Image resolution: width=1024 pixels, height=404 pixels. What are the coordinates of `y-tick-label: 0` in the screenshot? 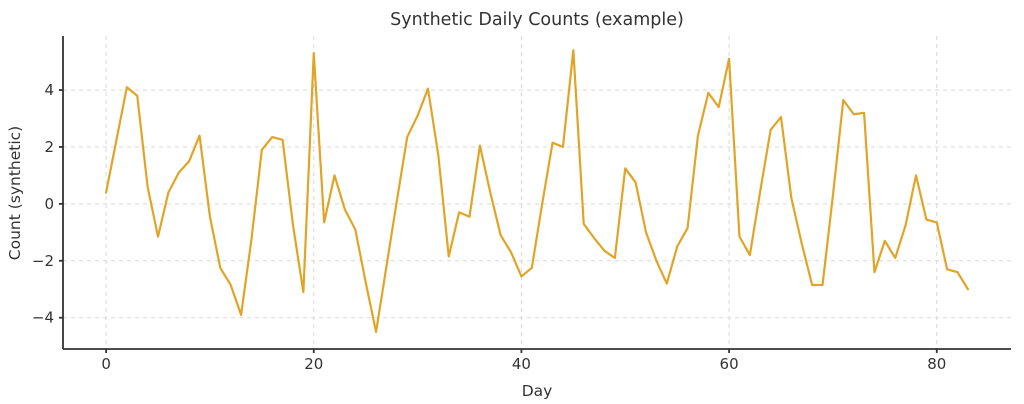 It's located at (49, 204).